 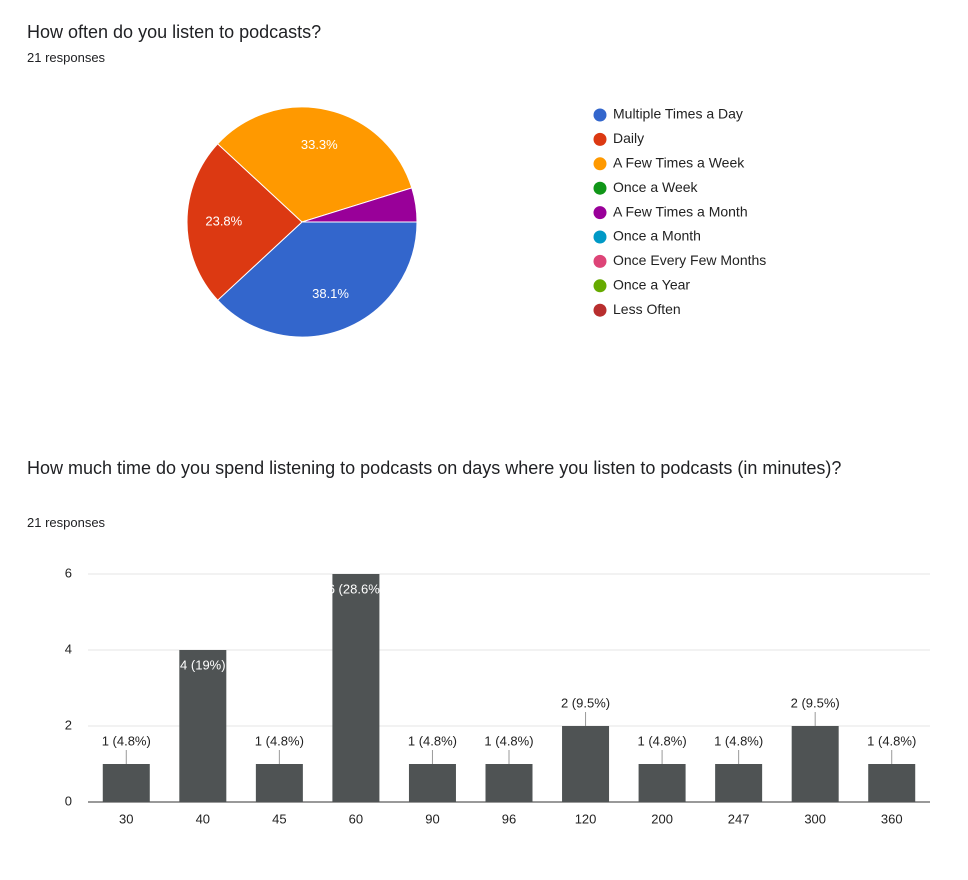 What do you see at coordinates (319, 144) in the screenshot?
I see `slice-label: 33.3%` at bounding box center [319, 144].